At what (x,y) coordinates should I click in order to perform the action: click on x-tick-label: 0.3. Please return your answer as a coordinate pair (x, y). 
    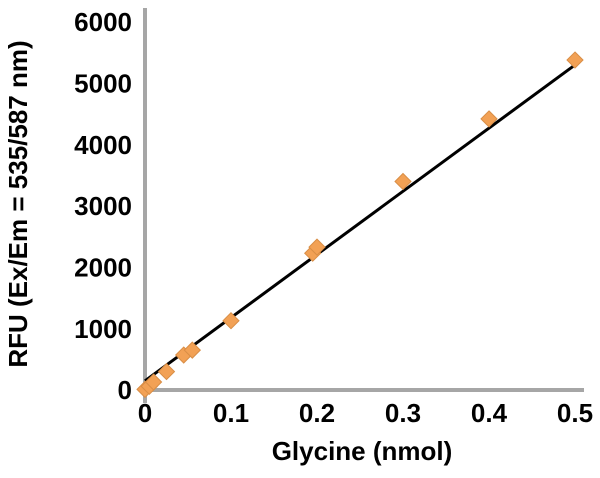
    Looking at the image, I should click on (403, 413).